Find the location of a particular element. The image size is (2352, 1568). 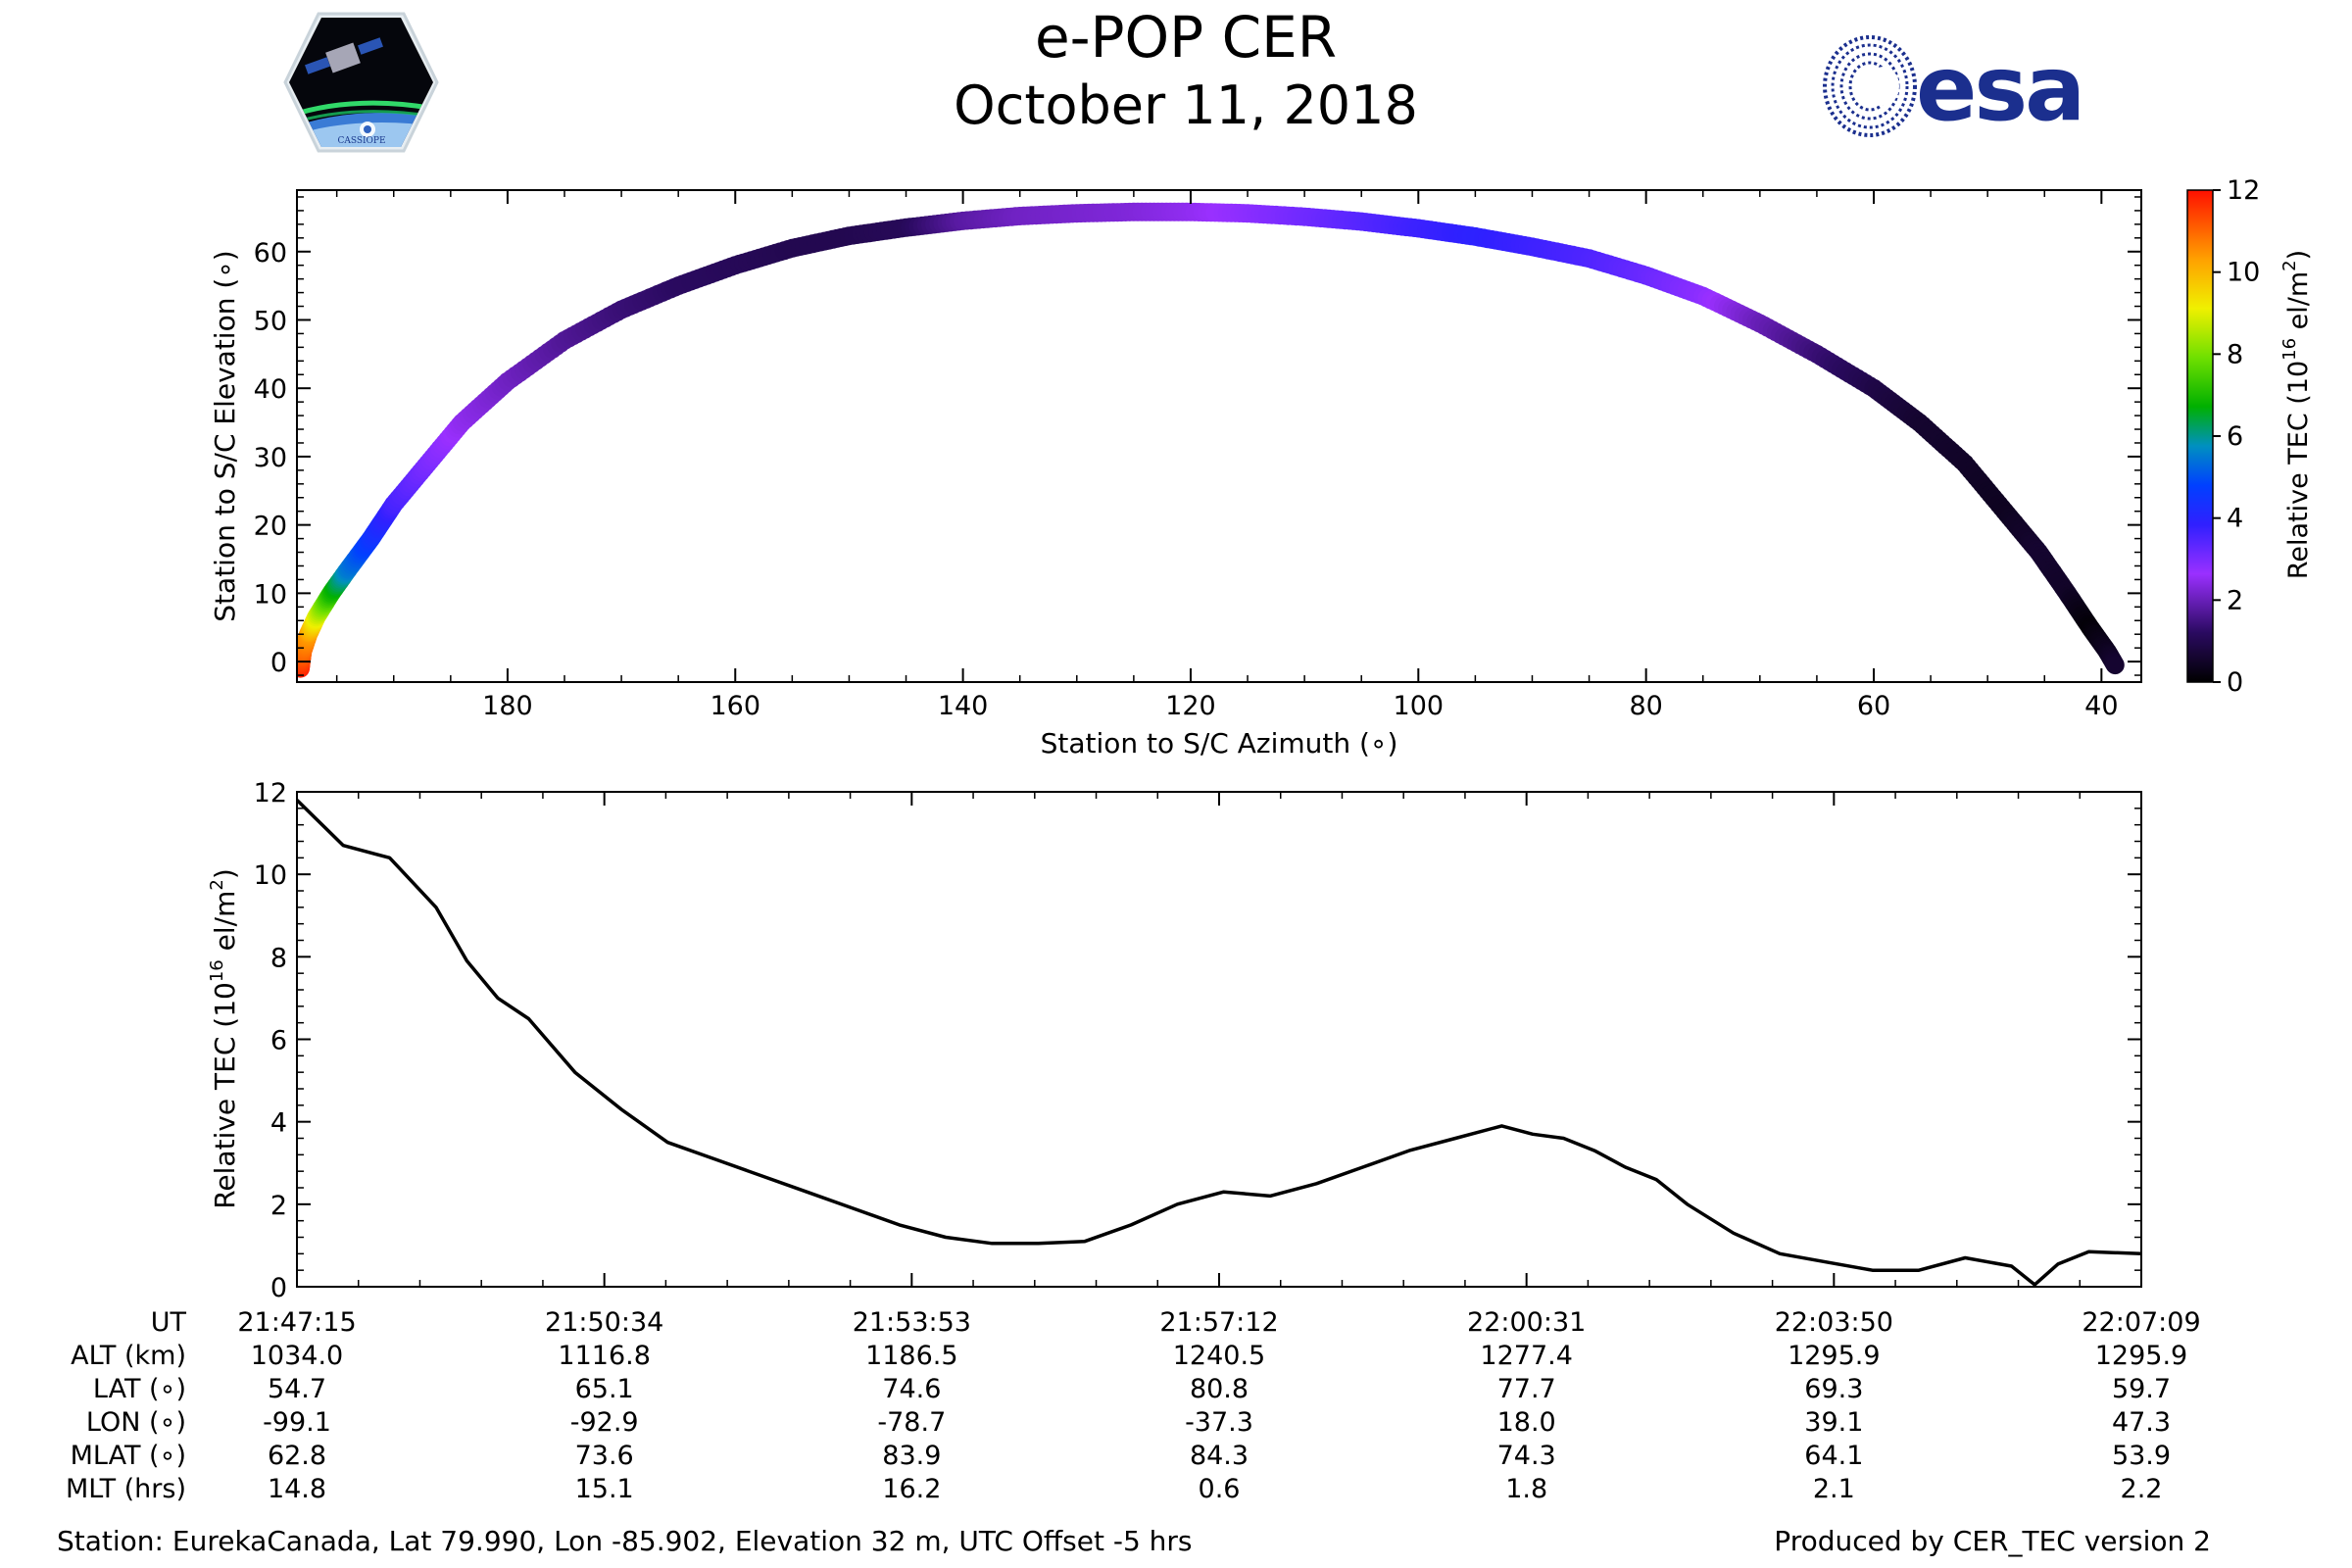

skyplot-ytick-label: 0 is located at coordinates (278, 663).